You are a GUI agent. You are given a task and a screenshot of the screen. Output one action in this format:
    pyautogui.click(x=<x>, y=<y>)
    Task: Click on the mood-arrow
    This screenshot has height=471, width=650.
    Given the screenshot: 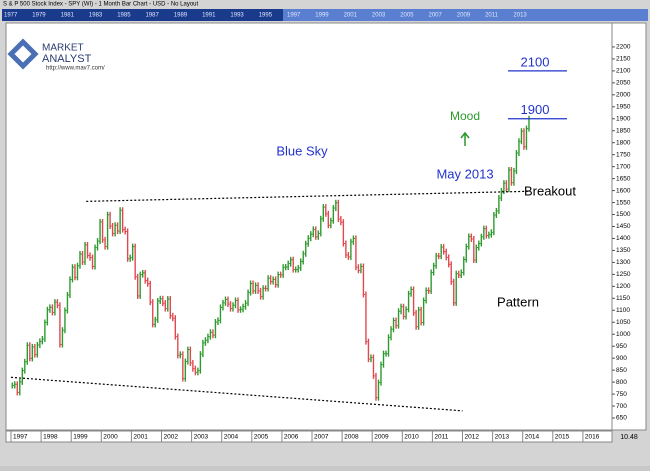 What is the action you would take?
    pyautogui.click(x=465, y=138)
    